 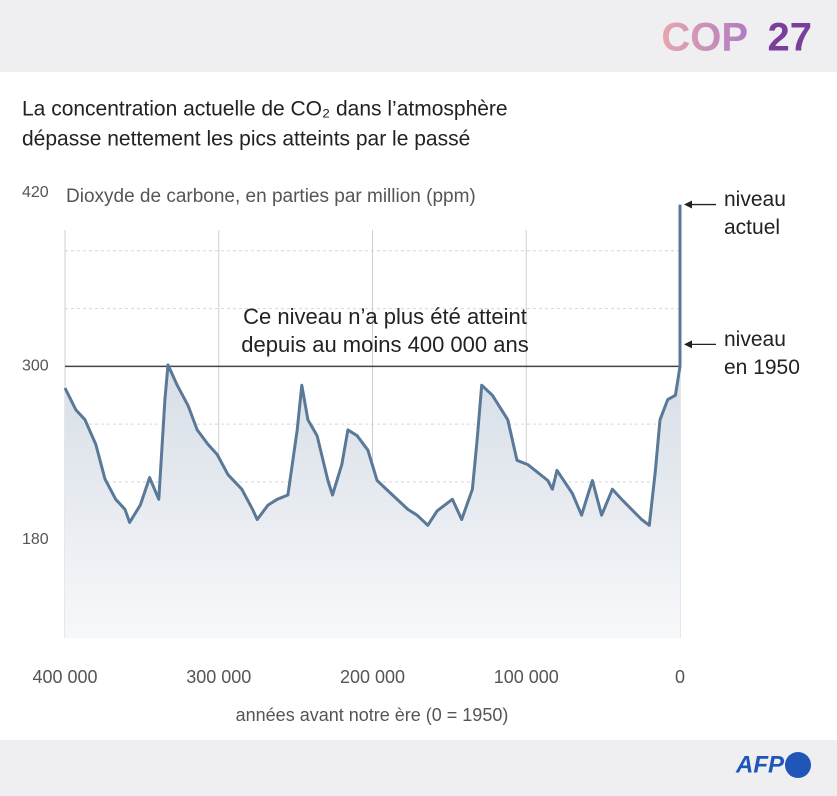 What do you see at coordinates (704, 38) in the screenshot?
I see `logo-cop: COP` at bounding box center [704, 38].